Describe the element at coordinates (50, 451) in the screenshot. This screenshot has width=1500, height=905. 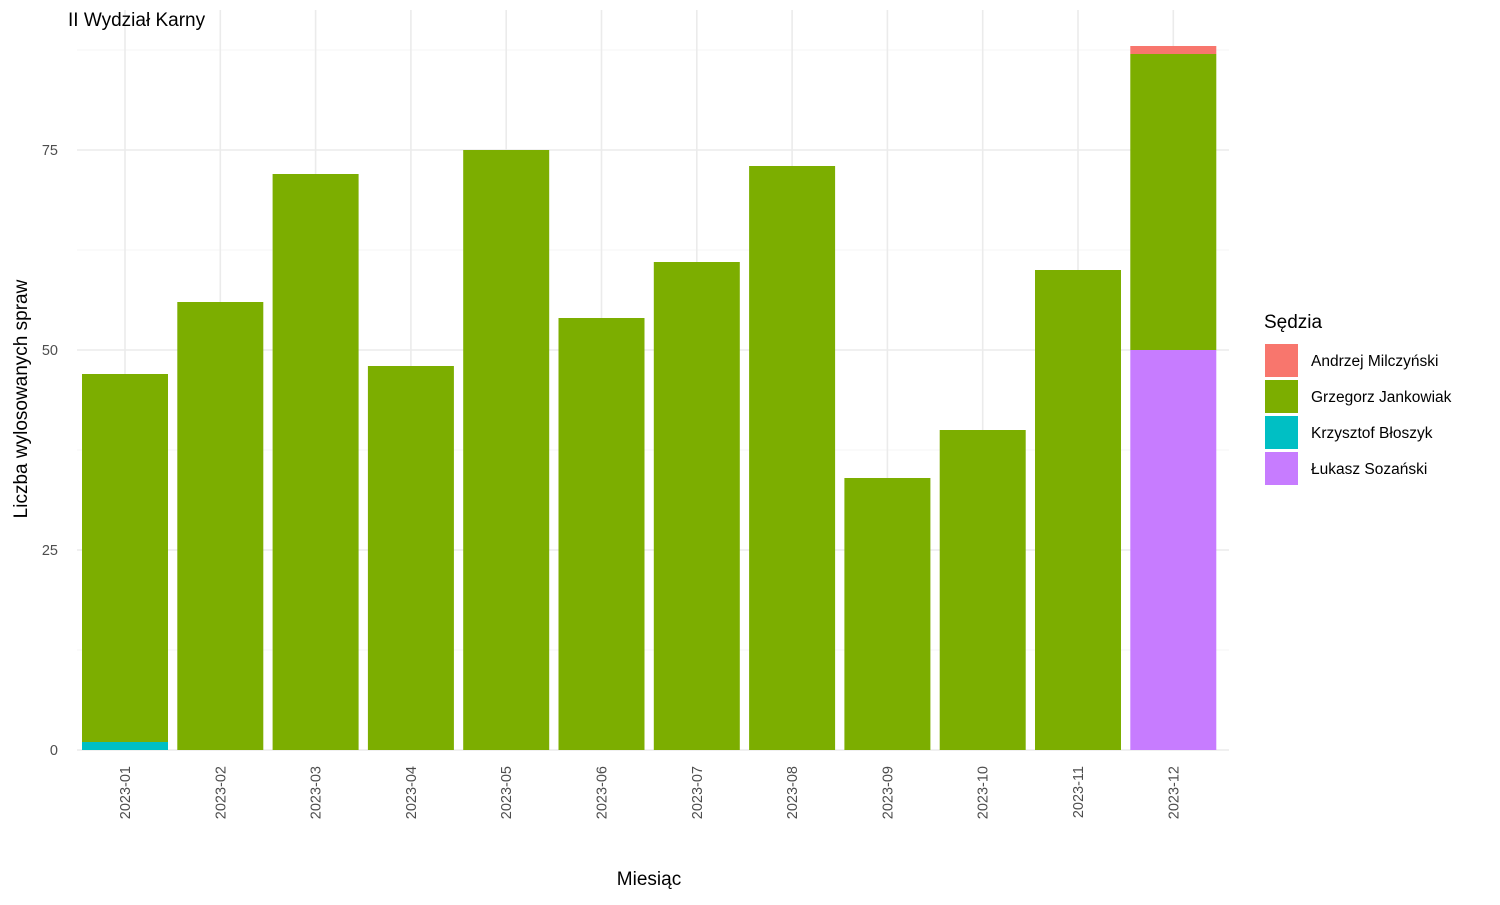
I see `y-axis: 0 25 50 75` at that location.